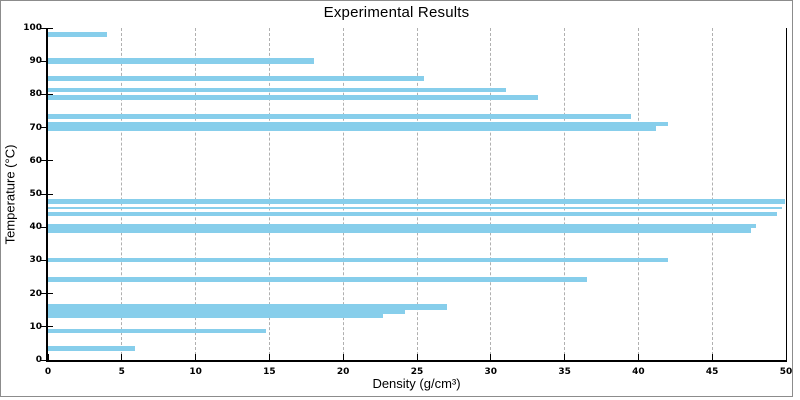 The width and height of the screenshot is (800, 400). What do you see at coordinates (343, 372) in the screenshot?
I see `x-tick-label: 20` at bounding box center [343, 372].